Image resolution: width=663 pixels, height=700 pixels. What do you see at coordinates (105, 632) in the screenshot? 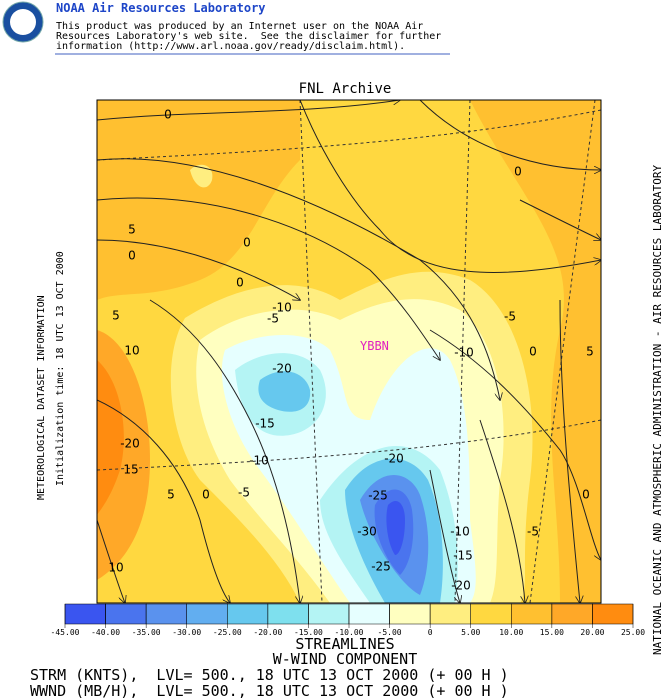
I see `legend-label: -40.00` at bounding box center [105, 632].